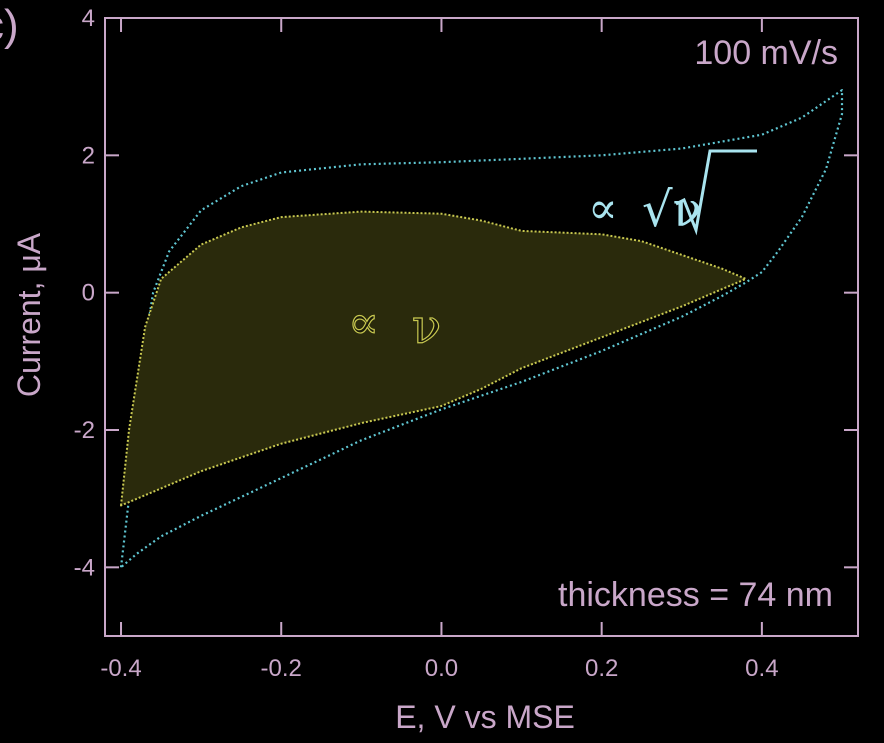  Describe the element at coordinates (441, 668) in the screenshot. I see `x-tick-label: 0.0` at that location.